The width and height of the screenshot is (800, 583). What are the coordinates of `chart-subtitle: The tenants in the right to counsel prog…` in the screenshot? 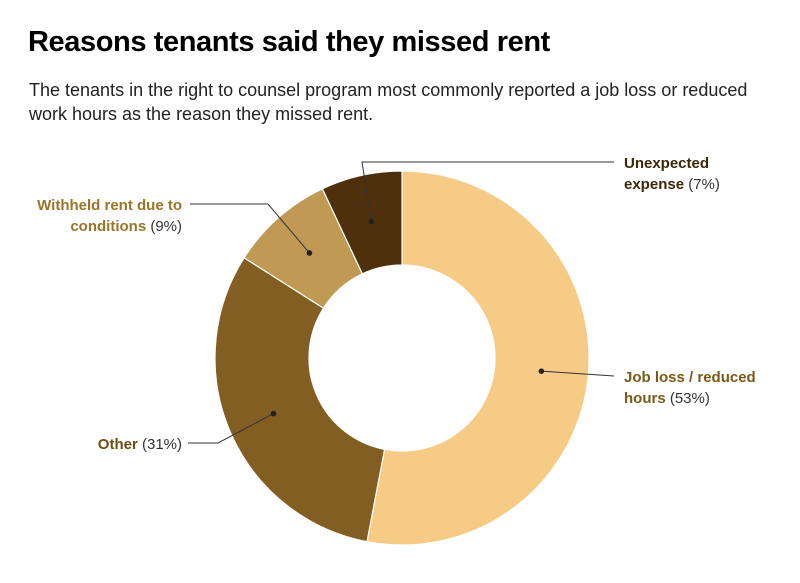 It's located at (388, 102).